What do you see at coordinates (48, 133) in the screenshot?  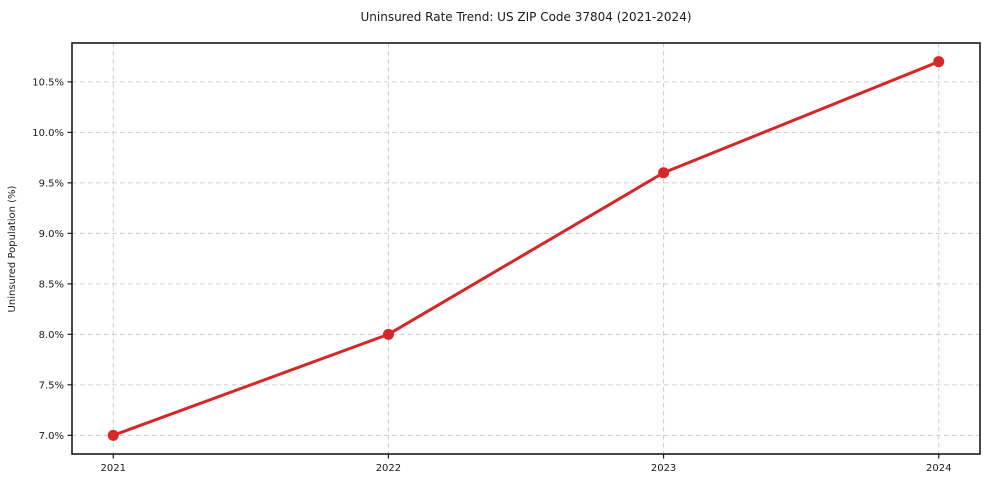 I see `y-tick-label: 10.0%` at bounding box center [48, 133].